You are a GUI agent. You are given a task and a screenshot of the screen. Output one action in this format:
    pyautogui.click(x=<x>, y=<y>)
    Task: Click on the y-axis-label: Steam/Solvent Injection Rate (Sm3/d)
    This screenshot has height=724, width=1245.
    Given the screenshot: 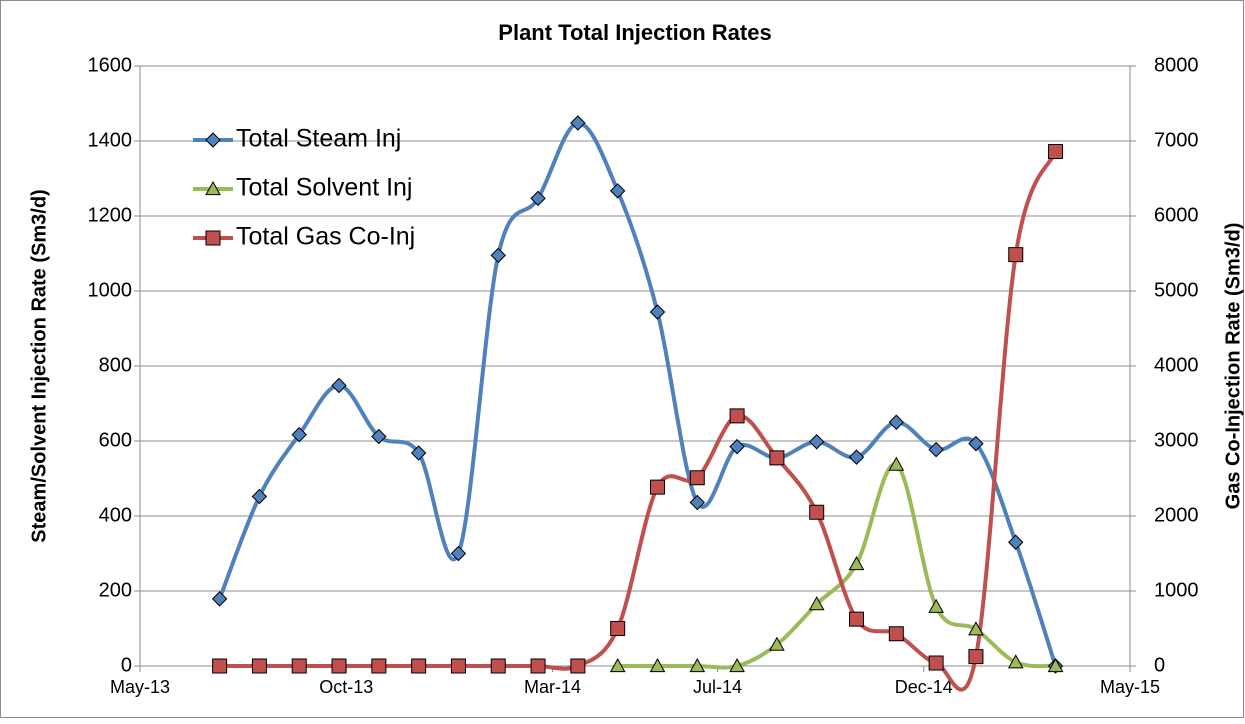 What is the action you would take?
    pyautogui.click(x=39, y=365)
    